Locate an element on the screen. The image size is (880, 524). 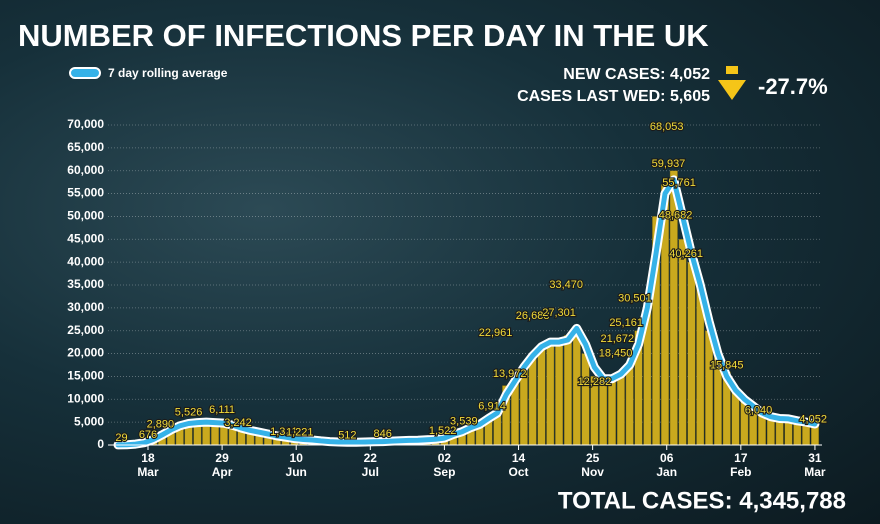
data-label: 1,522 is located at coordinates (443, 431).